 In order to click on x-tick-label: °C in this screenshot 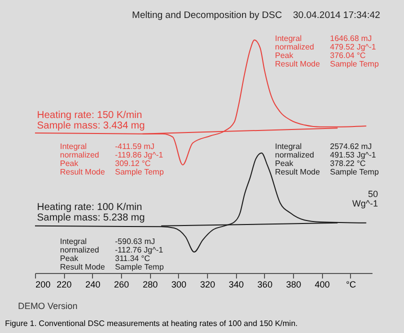, I will do `click(351, 285)`.